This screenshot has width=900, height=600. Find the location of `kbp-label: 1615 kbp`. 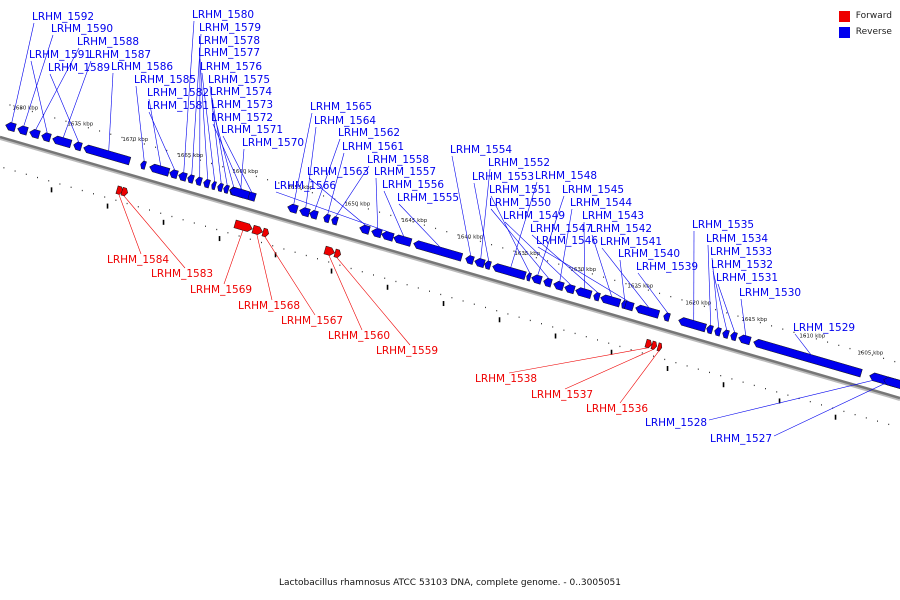

kbp-label: 1615 kbp is located at coordinates (754, 320).